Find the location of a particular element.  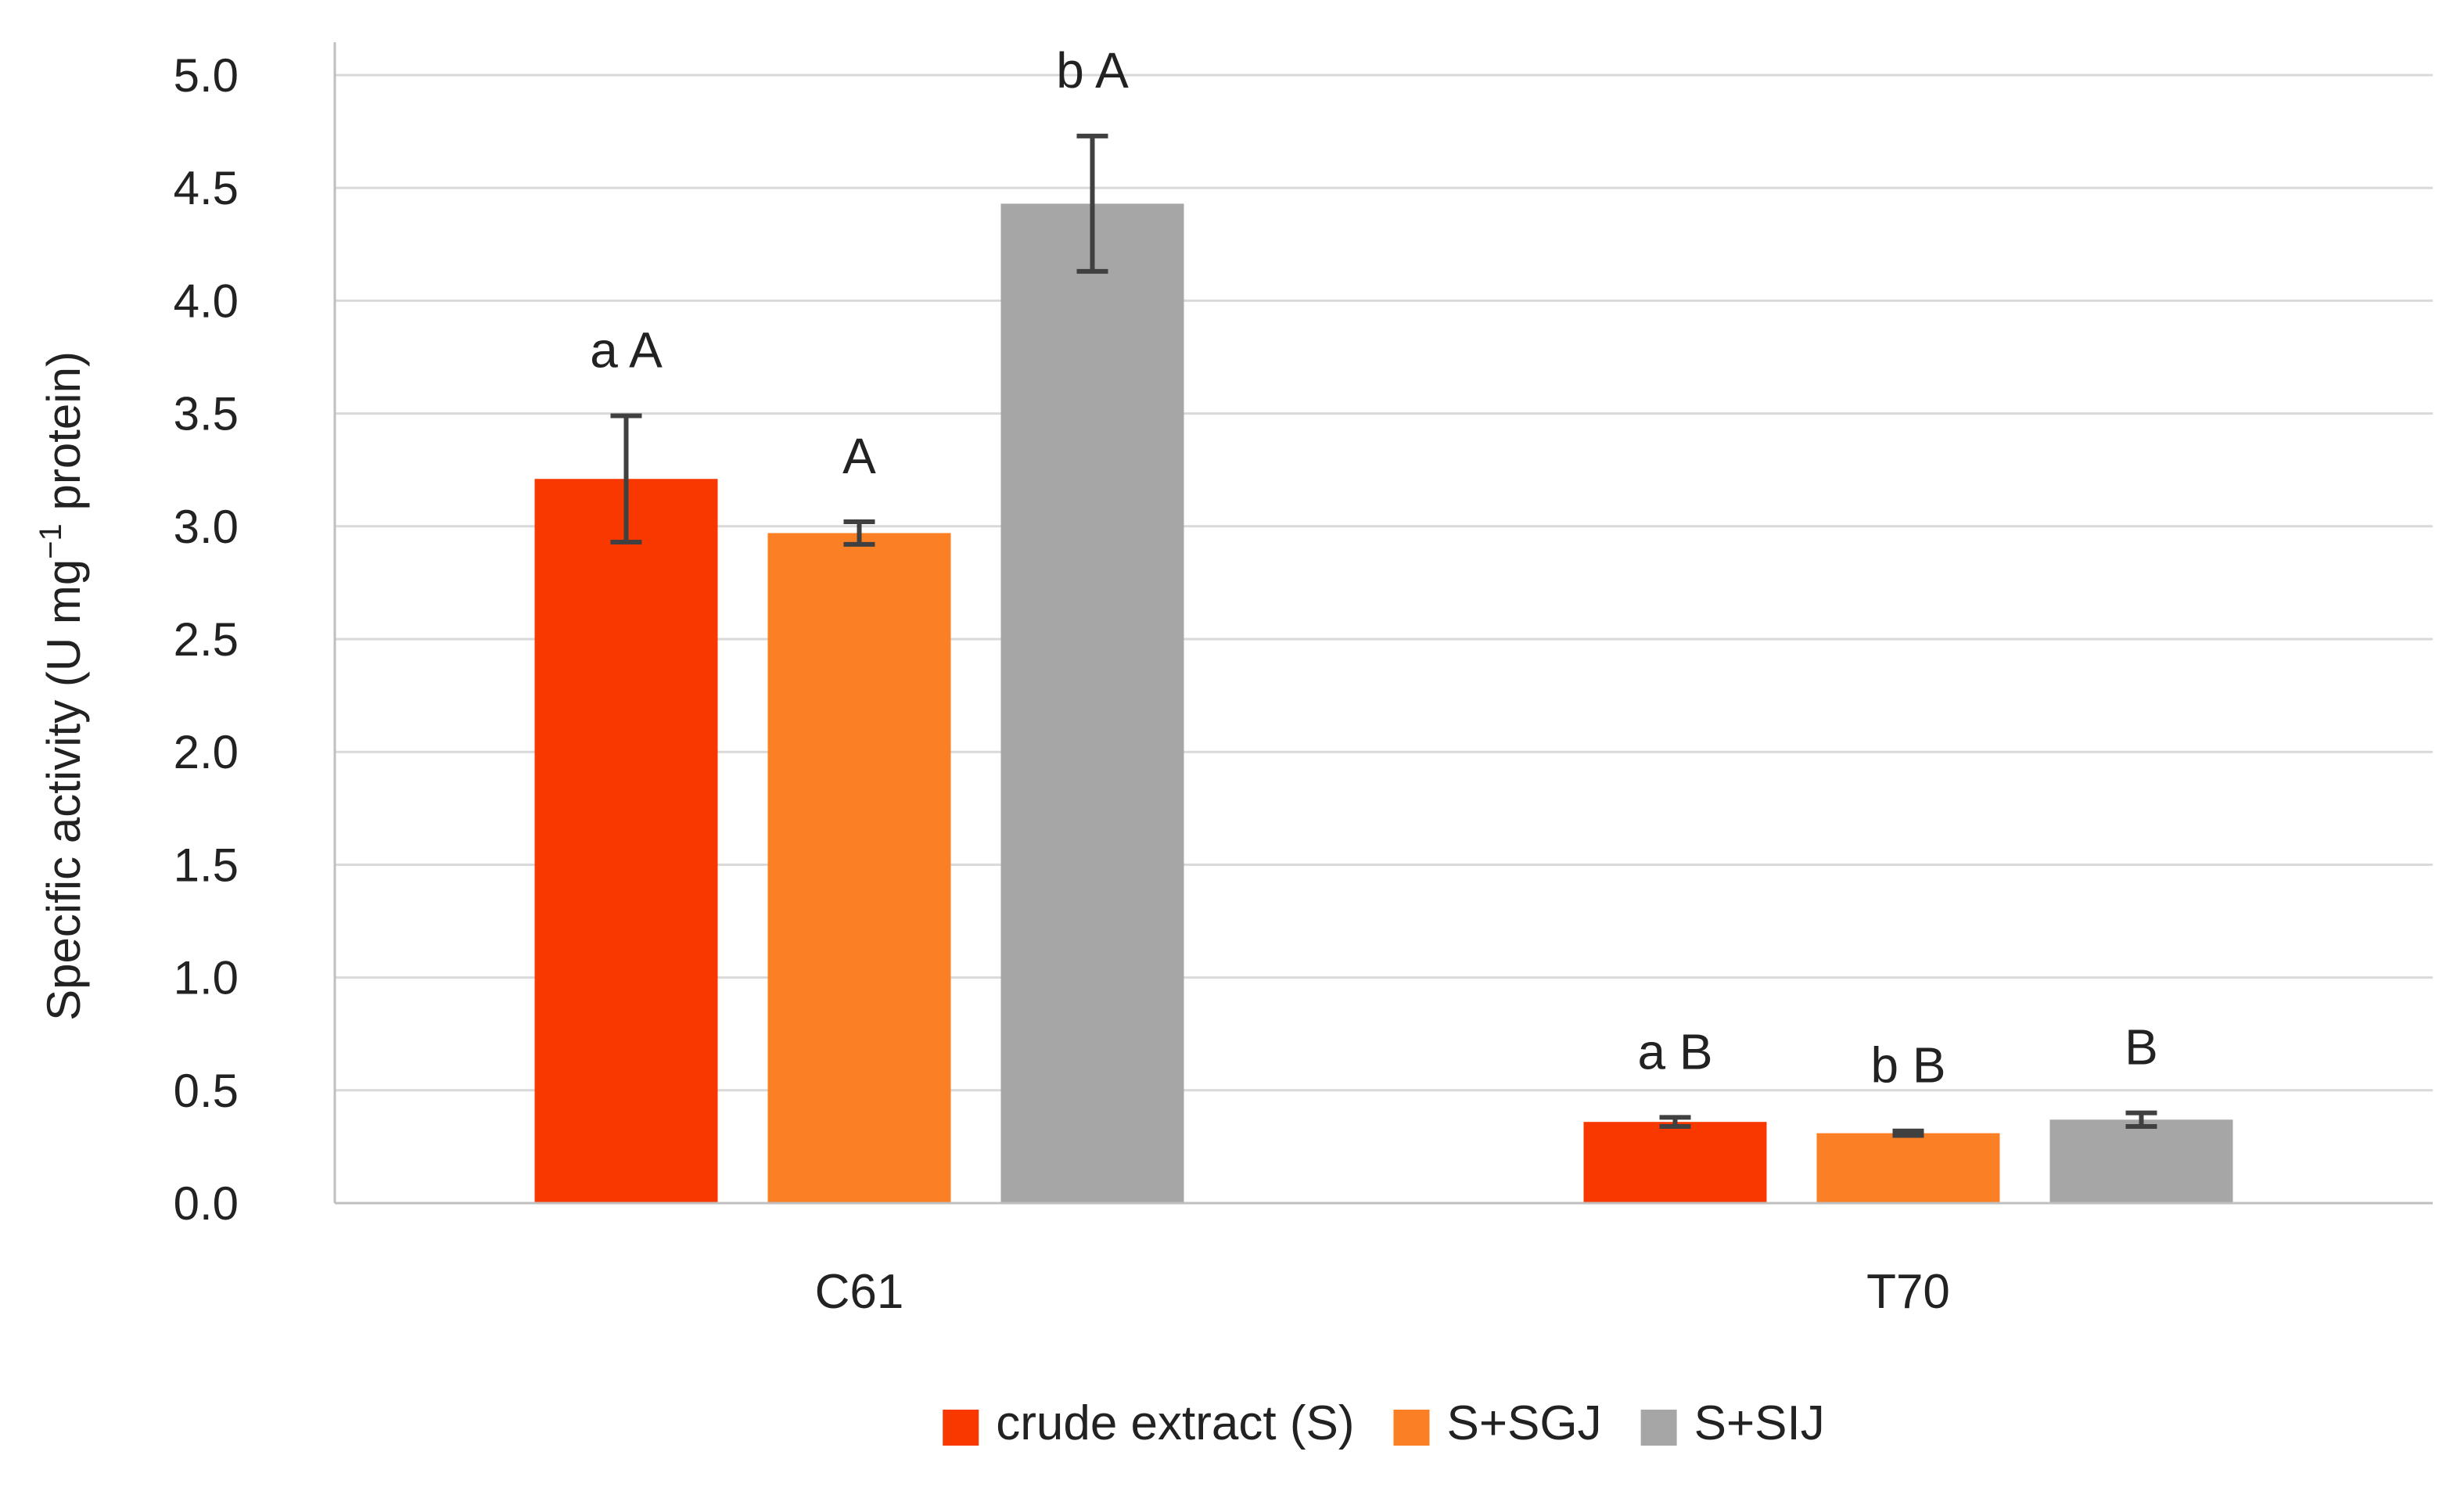

y-tick-label: 2.5 is located at coordinates (206, 640).